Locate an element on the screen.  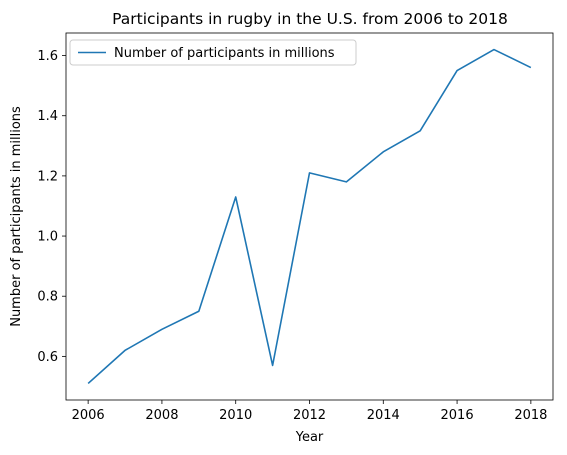
x-tick-label: 2012 is located at coordinates (309, 415).